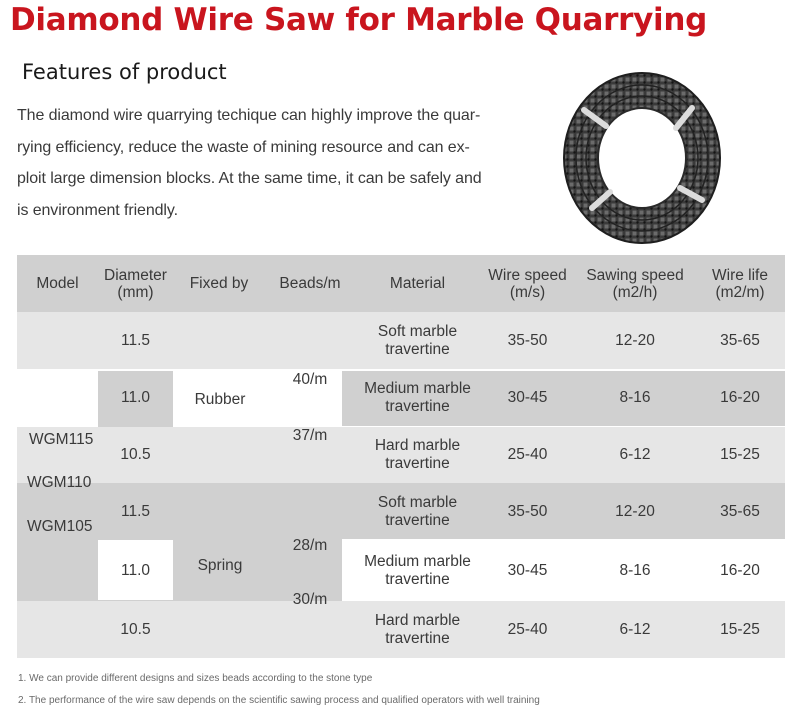 The height and width of the screenshot is (717, 800). What do you see at coordinates (527, 275) in the screenshot?
I see `col-header-wire-speed-label: Wire speed` at bounding box center [527, 275].